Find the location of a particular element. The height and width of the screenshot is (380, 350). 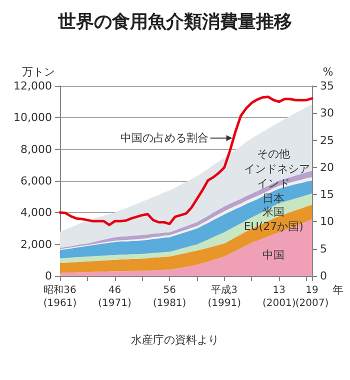

y2-tick-label: 10 is located at coordinates (327, 221).